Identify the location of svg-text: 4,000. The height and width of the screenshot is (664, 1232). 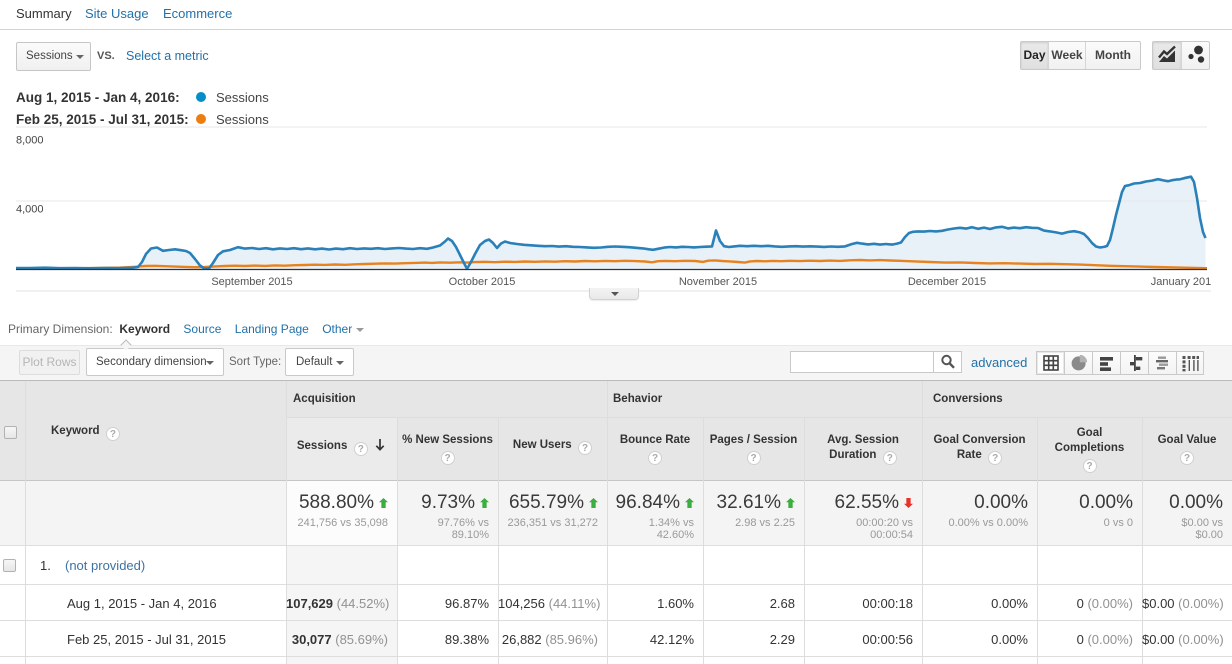
(30, 210).